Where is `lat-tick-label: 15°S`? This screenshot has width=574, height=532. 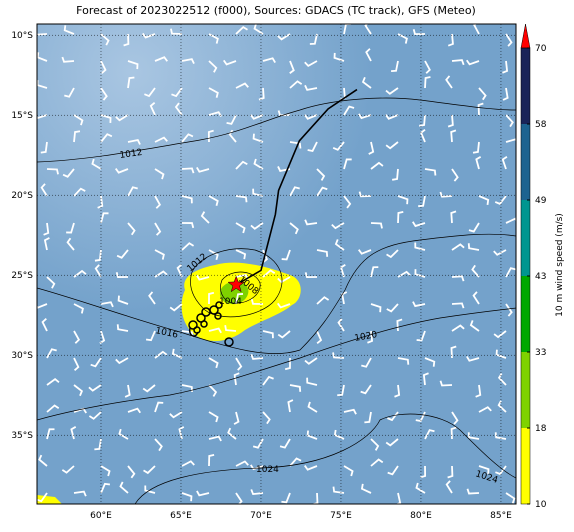 lat-tick-label: 15°S is located at coordinates (22, 116).